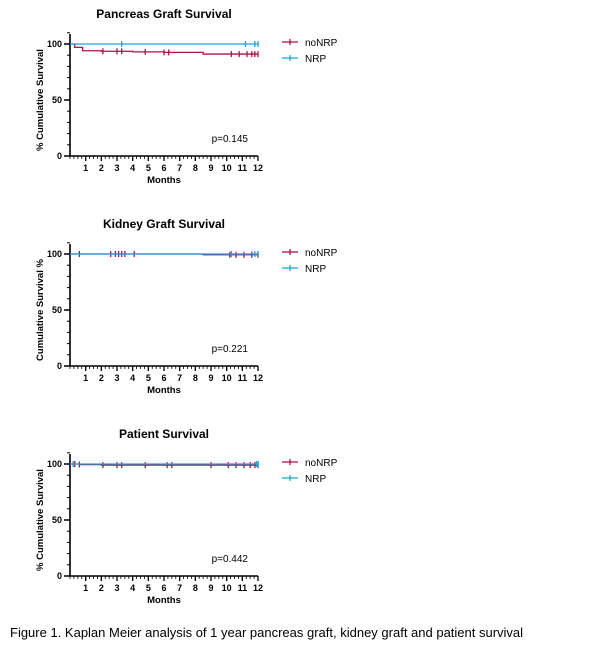 The height and width of the screenshot is (654, 616). What do you see at coordinates (164, 434) in the screenshot?
I see `chart-title: Patient Survival` at bounding box center [164, 434].